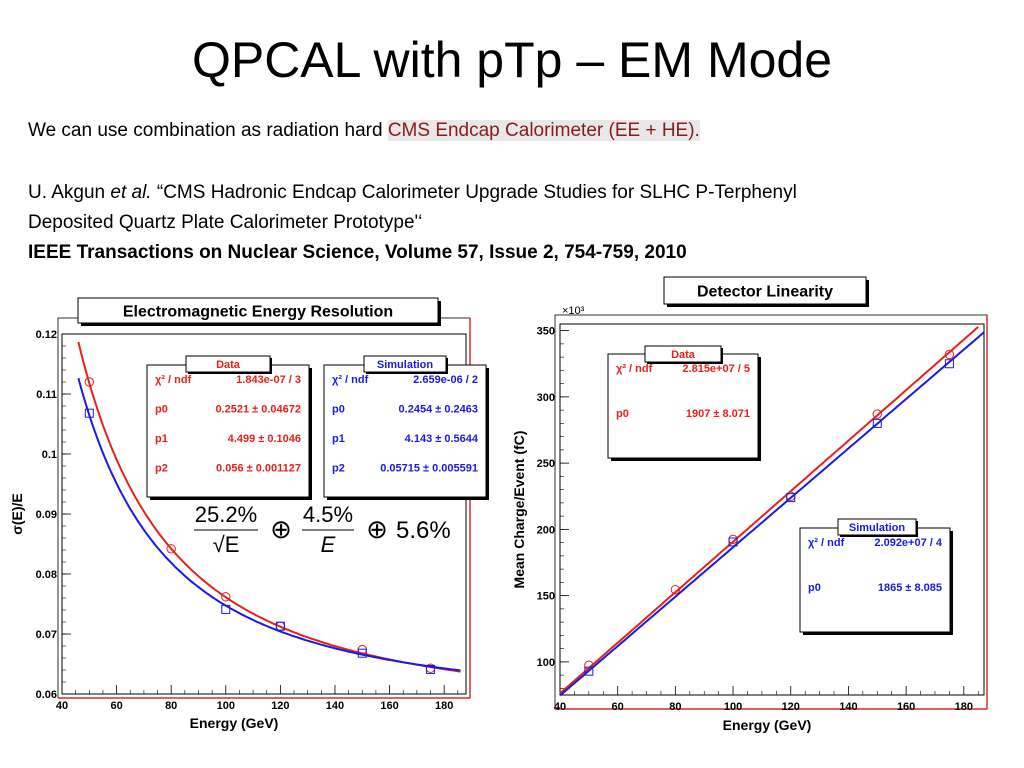 The width and height of the screenshot is (1024, 768). Describe the element at coordinates (131, 192) in the screenshot. I see `reference-etal: et al.` at that location.